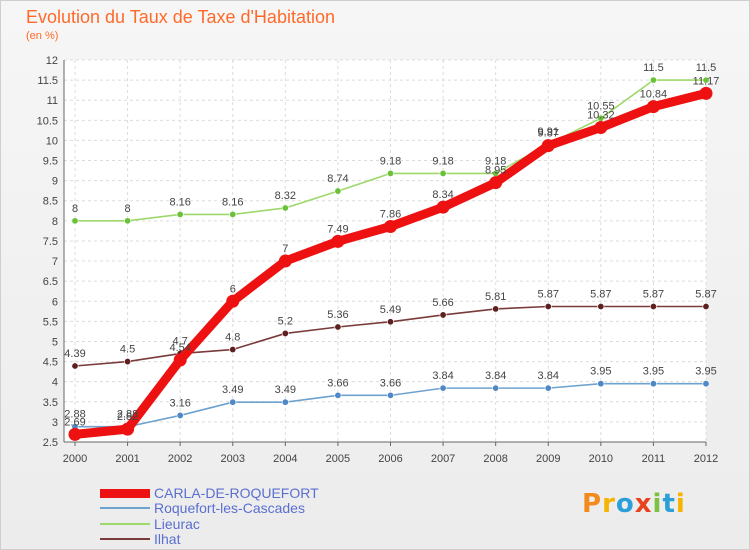  I want to click on data-label: 4.7, so click(180, 342).